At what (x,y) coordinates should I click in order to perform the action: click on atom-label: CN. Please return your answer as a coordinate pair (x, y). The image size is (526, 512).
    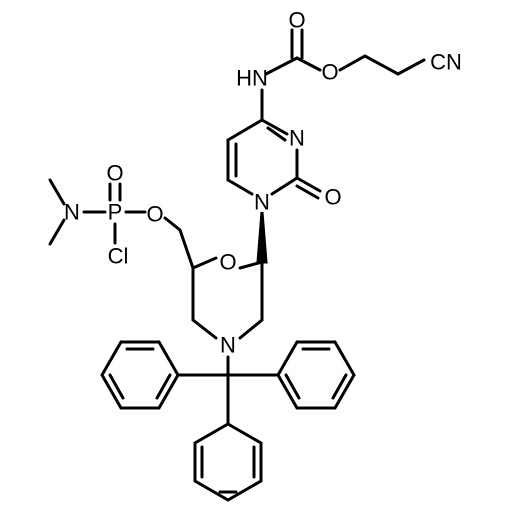
    Looking at the image, I should click on (446, 62).